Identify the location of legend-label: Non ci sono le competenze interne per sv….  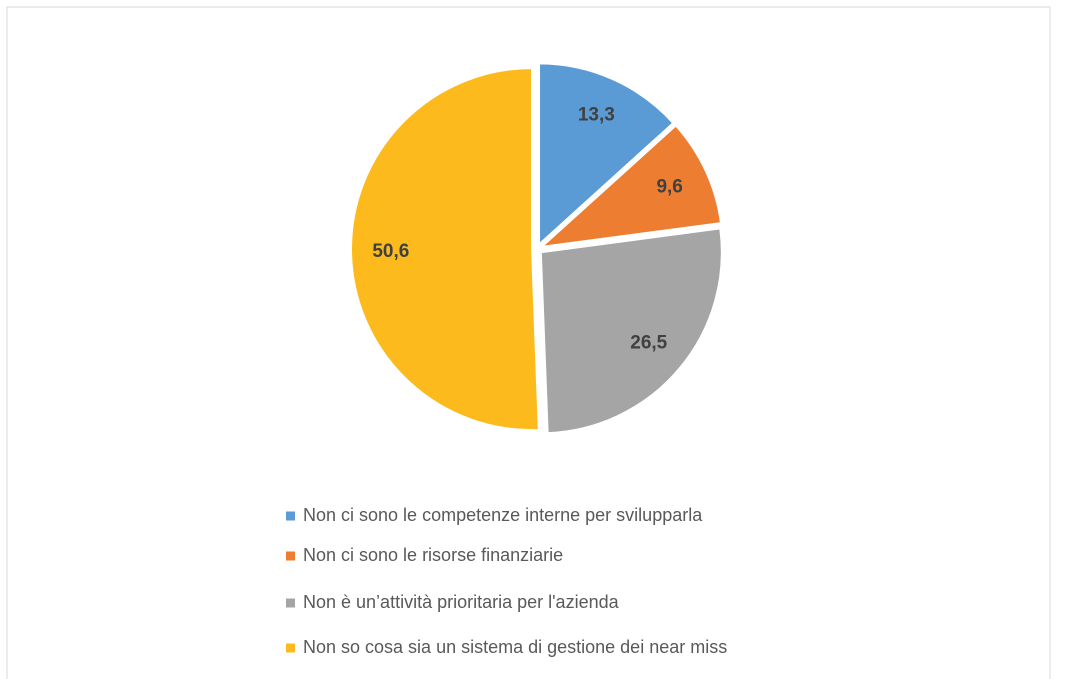
(503, 515).